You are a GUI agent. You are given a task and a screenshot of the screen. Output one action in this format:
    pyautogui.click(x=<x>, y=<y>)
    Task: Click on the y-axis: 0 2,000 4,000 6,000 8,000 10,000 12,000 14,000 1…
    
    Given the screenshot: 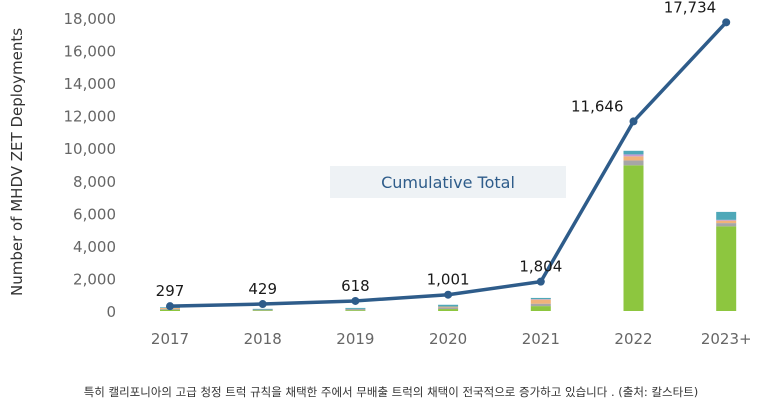 What is the action you would take?
    pyautogui.click(x=90, y=165)
    